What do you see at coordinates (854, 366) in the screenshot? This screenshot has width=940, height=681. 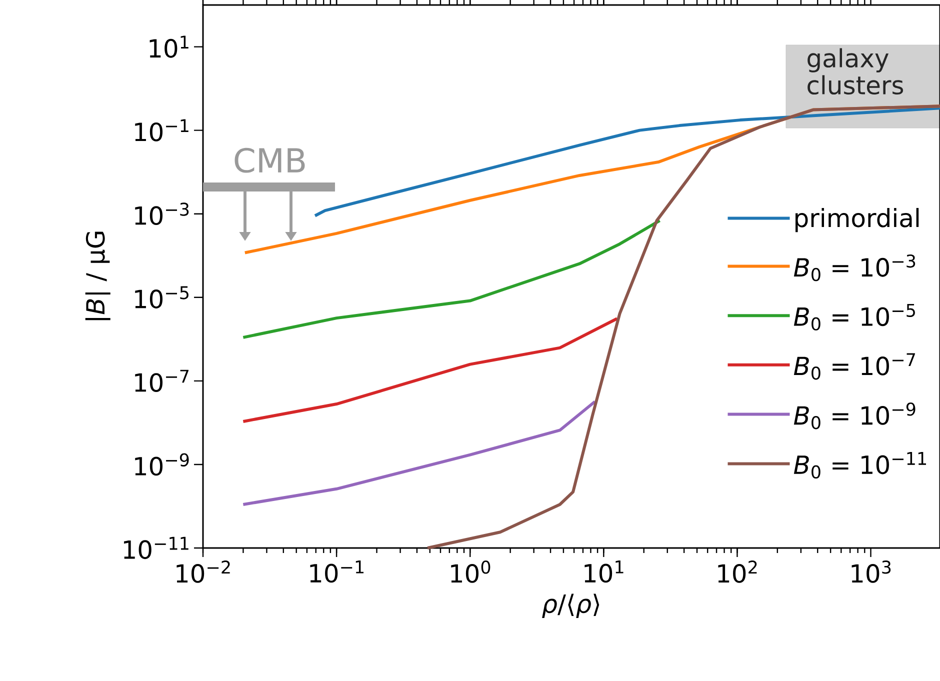 I see `legend-label: B$_{0}$ = 10$^{−7}$` at bounding box center [854, 366].